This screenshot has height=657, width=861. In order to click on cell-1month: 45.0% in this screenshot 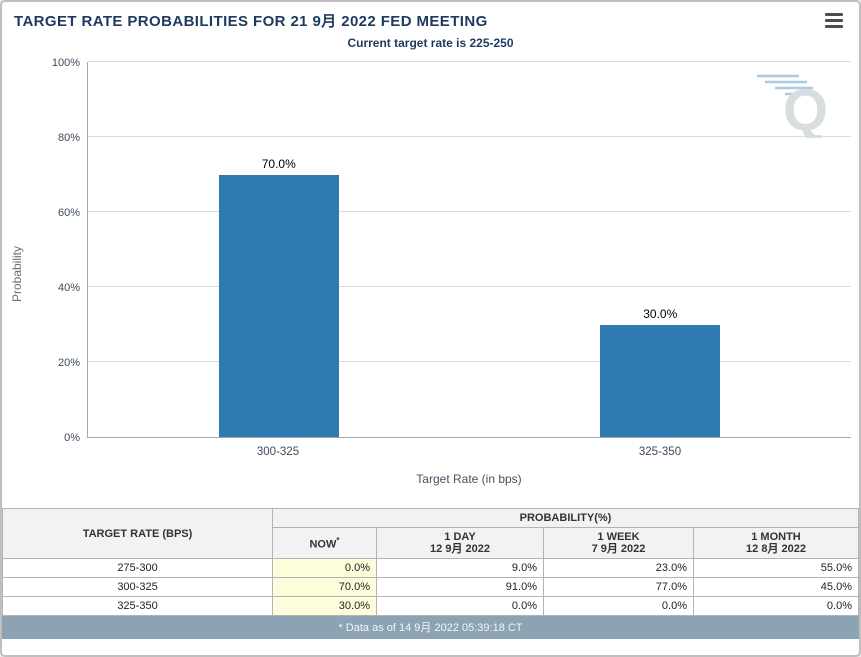, I will do `click(776, 587)`.